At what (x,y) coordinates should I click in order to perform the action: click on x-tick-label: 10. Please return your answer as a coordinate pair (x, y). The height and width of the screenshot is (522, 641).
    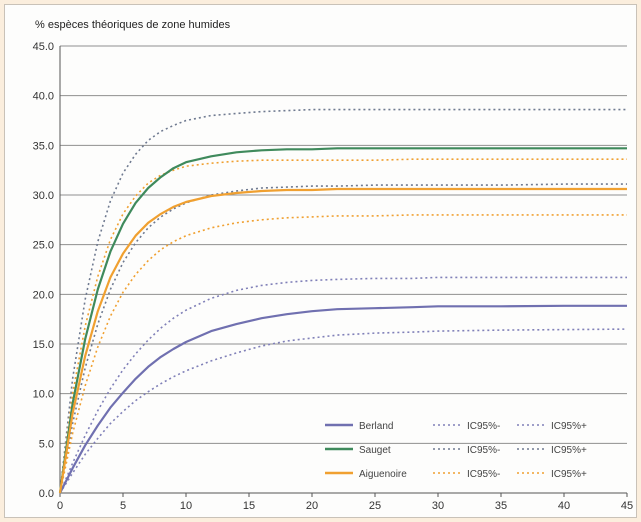
    Looking at the image, I should click on (186, 506).